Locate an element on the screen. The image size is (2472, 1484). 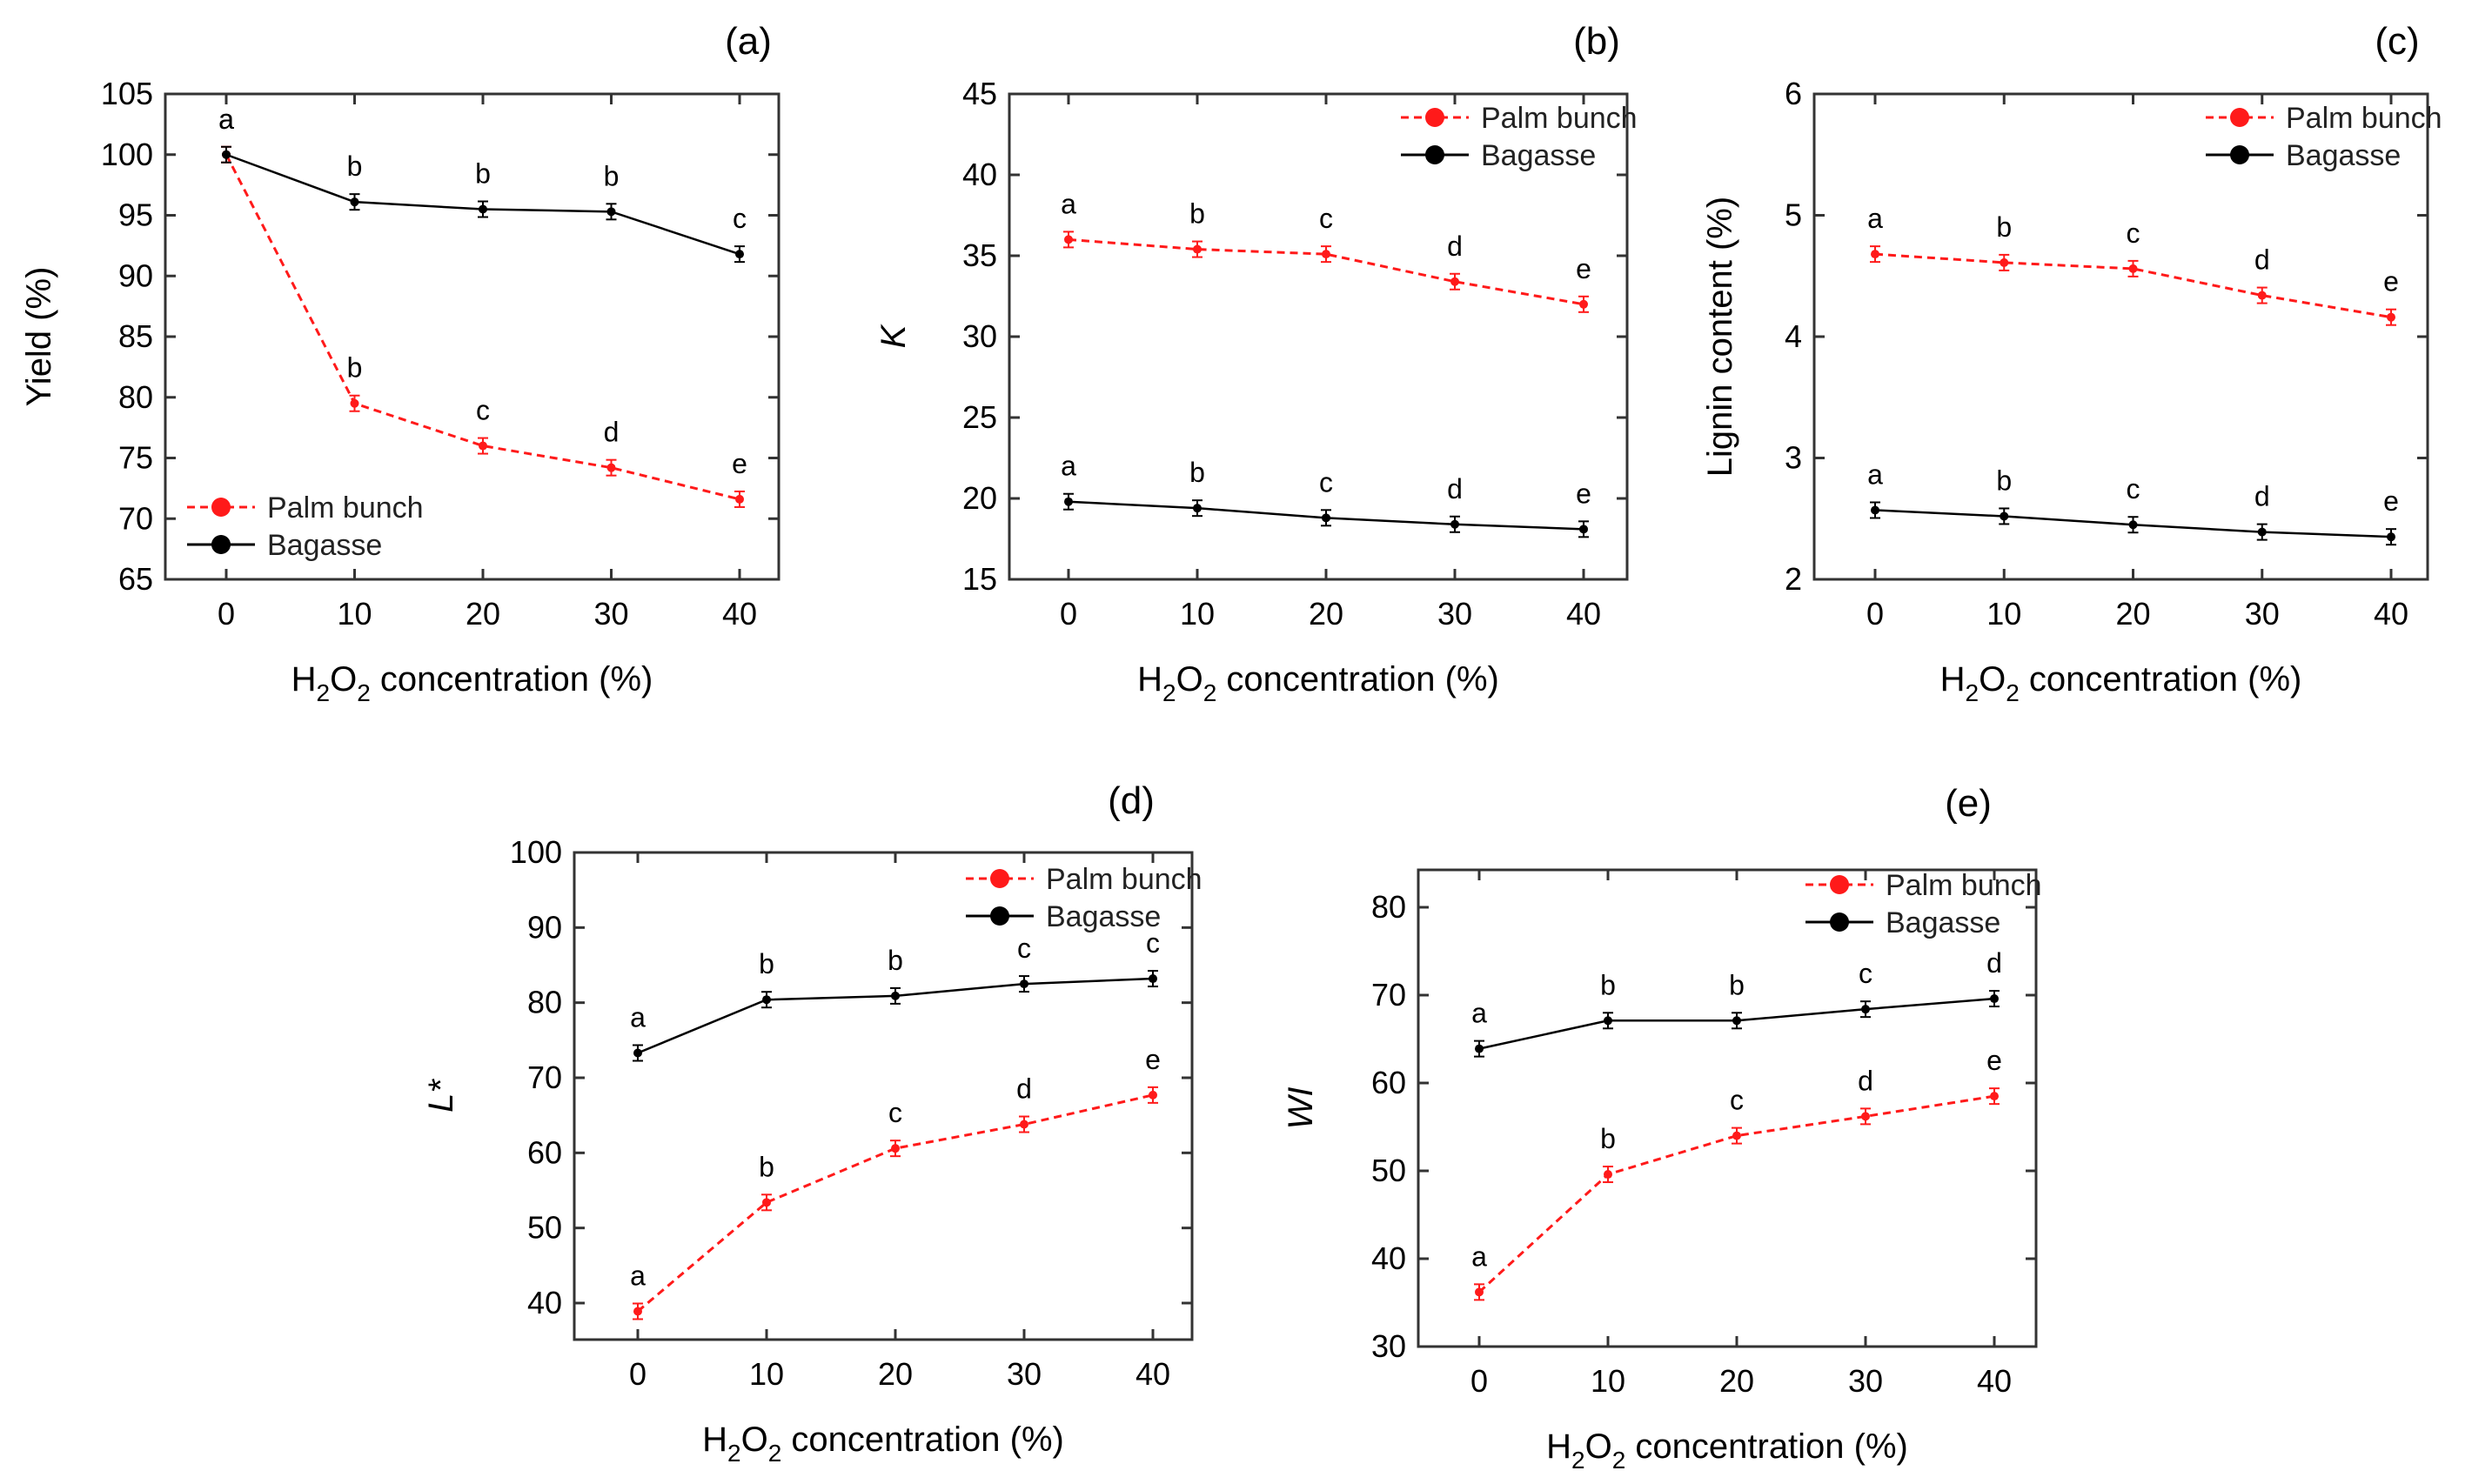
y-tick-label: 6 is located at coordinates (1794, 93).